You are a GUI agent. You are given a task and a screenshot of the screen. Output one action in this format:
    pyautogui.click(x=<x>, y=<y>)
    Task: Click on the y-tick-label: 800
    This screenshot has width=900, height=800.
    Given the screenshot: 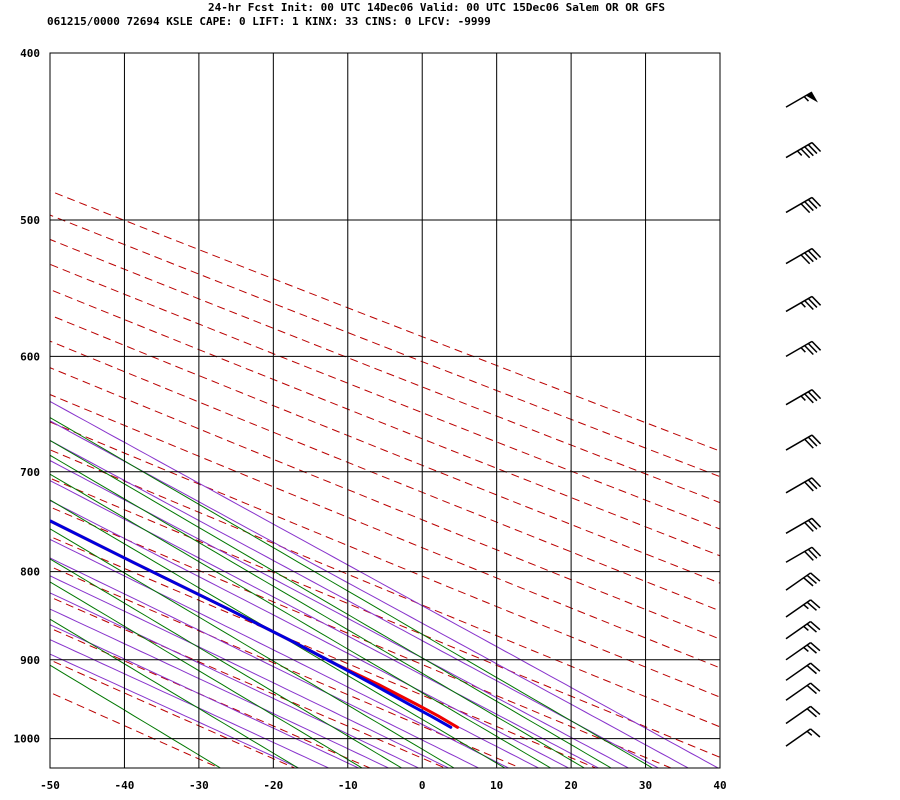 What is the action you would take?
    pyautogui.click(x=30, y=572)
    